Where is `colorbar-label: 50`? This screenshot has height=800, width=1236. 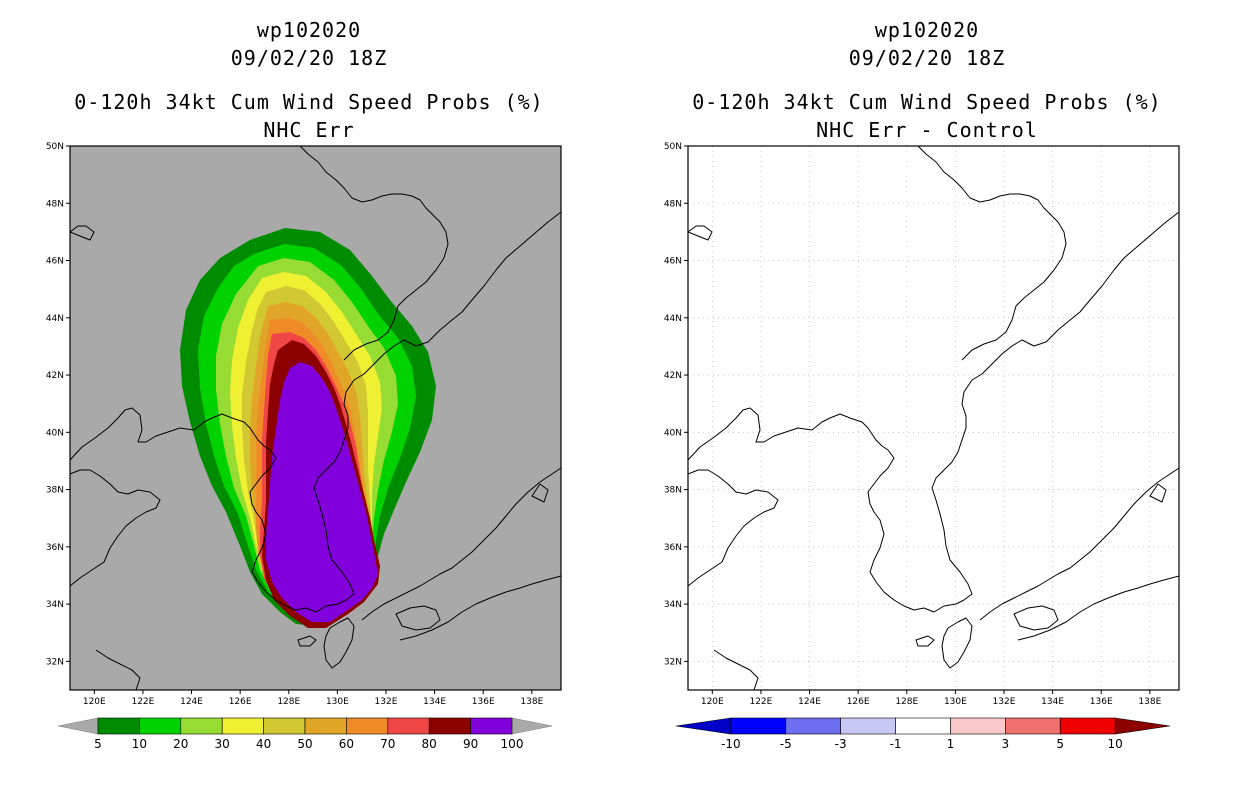 colorbar-label: 50 is located at coordinates (304, 744).